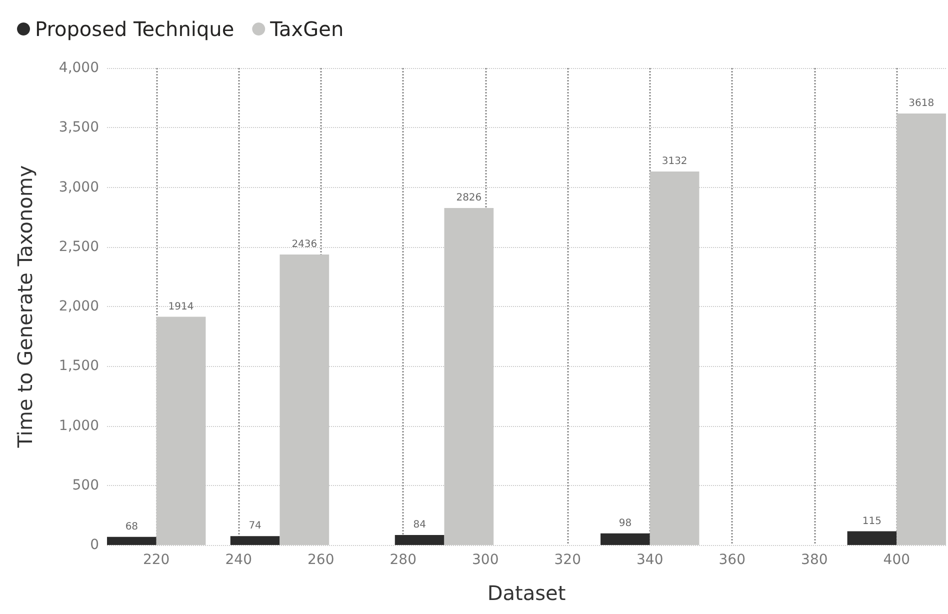  Describe the element at coordinates (419, 524) in the screenshot. I see `data-label: 84` at that location.